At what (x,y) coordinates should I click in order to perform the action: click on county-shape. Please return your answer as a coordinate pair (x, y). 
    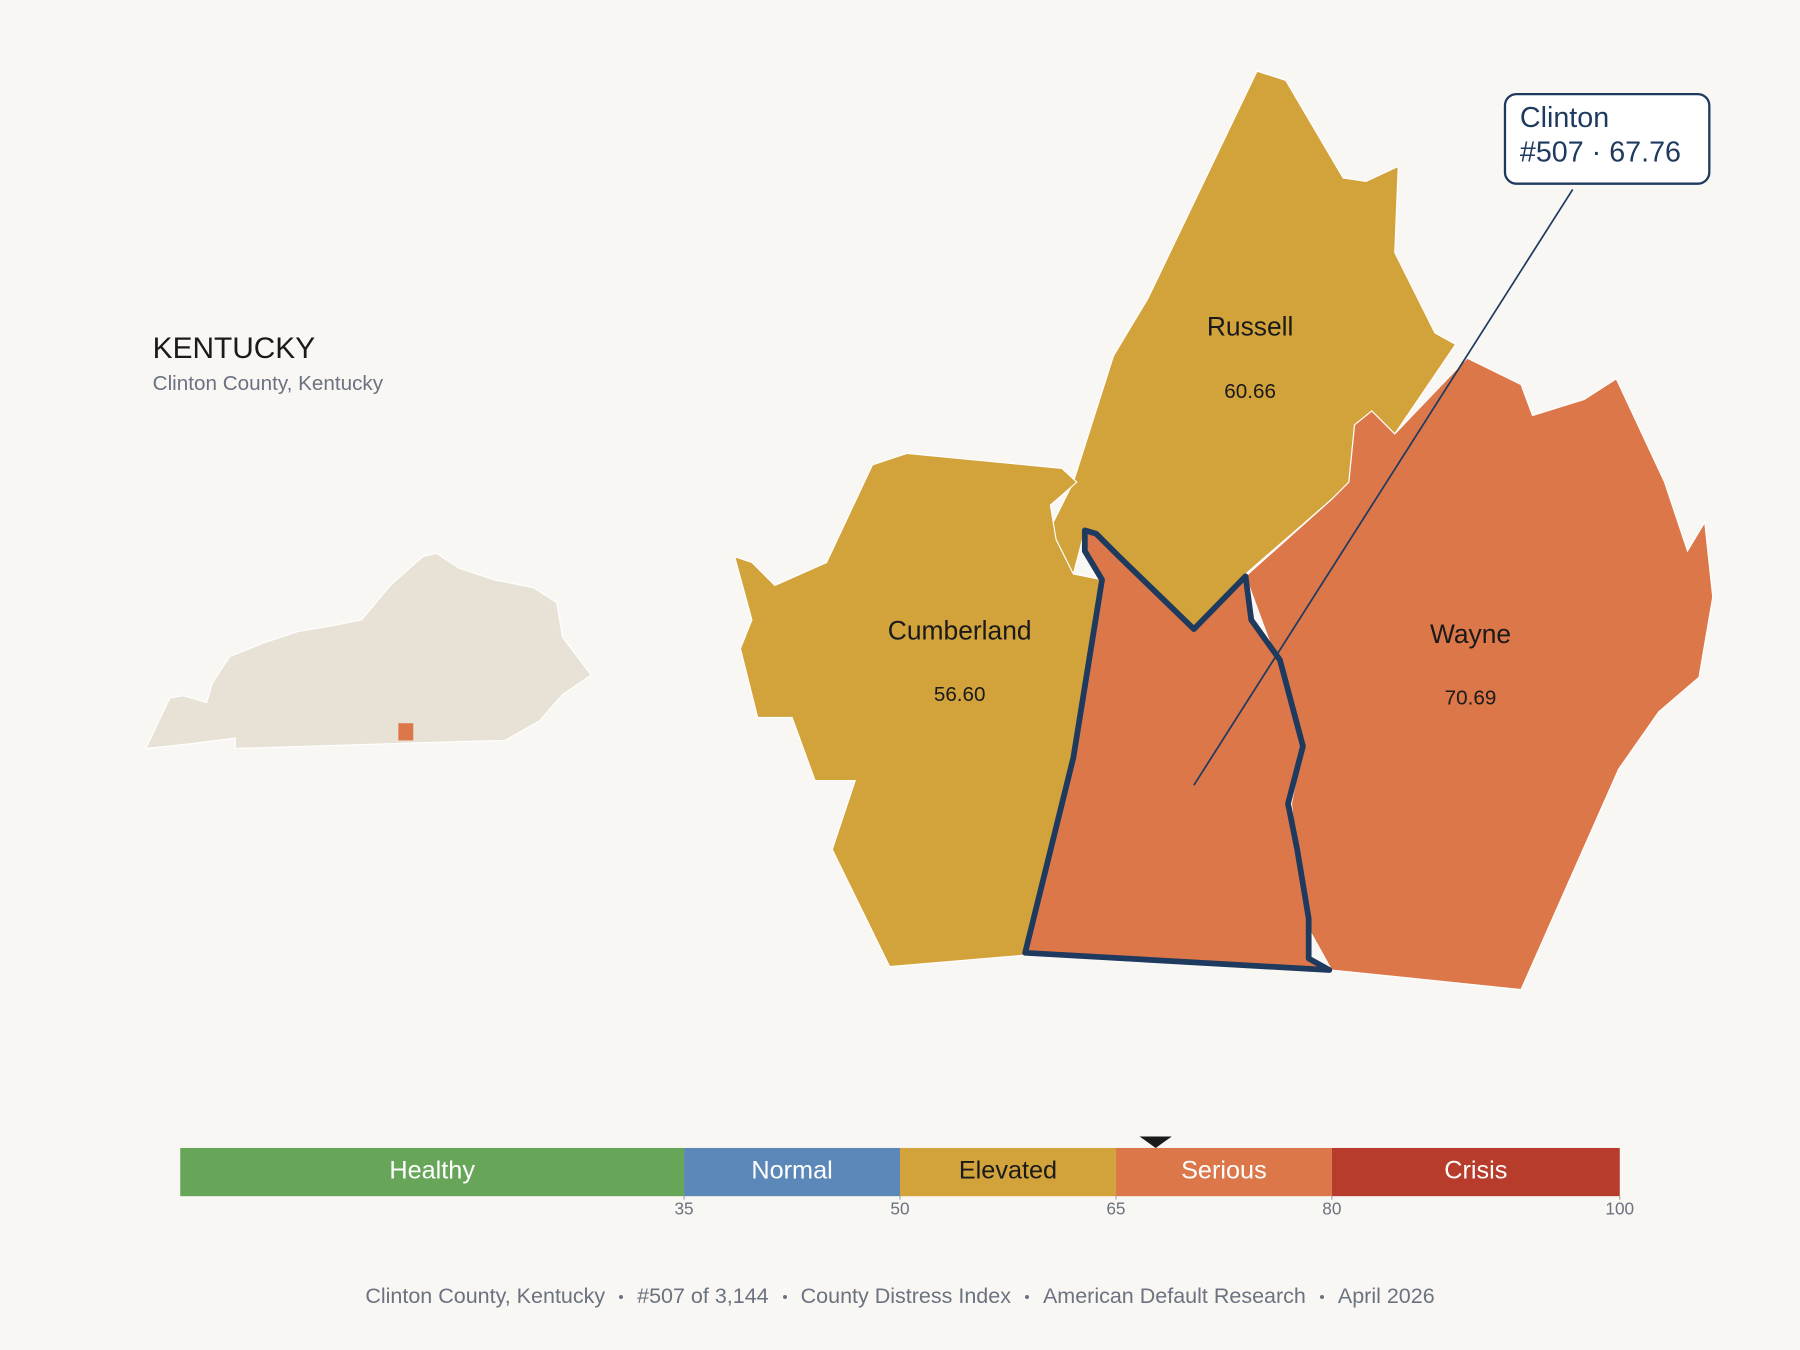
    Looking at the image, I should click on (1479, 674).